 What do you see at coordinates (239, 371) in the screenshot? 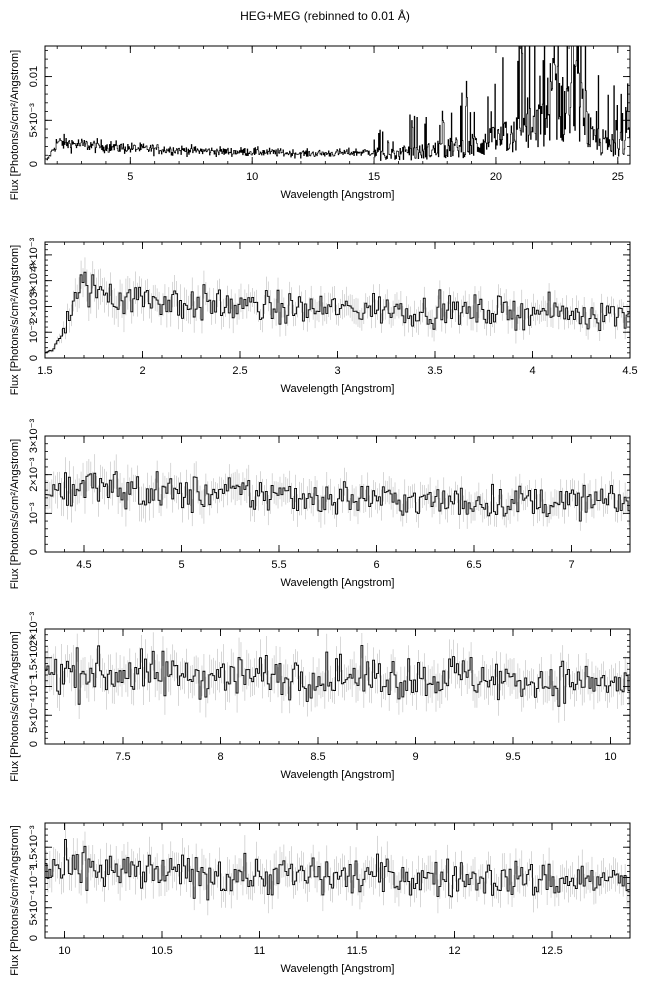
I see `x-tick-label: 2.5` at bounding box center [239, 371].